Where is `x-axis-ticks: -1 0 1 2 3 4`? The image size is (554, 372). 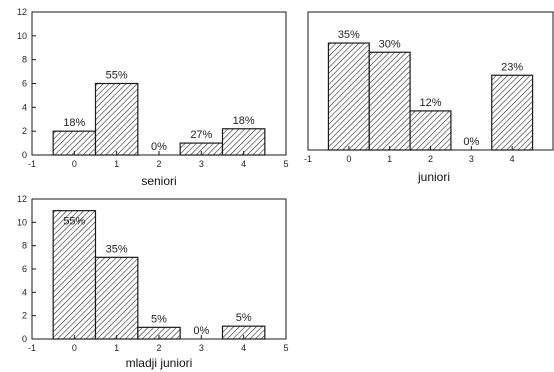 x-axis-ticks: -1 0 1 2 3 4 is located at coordinates (409, 155).